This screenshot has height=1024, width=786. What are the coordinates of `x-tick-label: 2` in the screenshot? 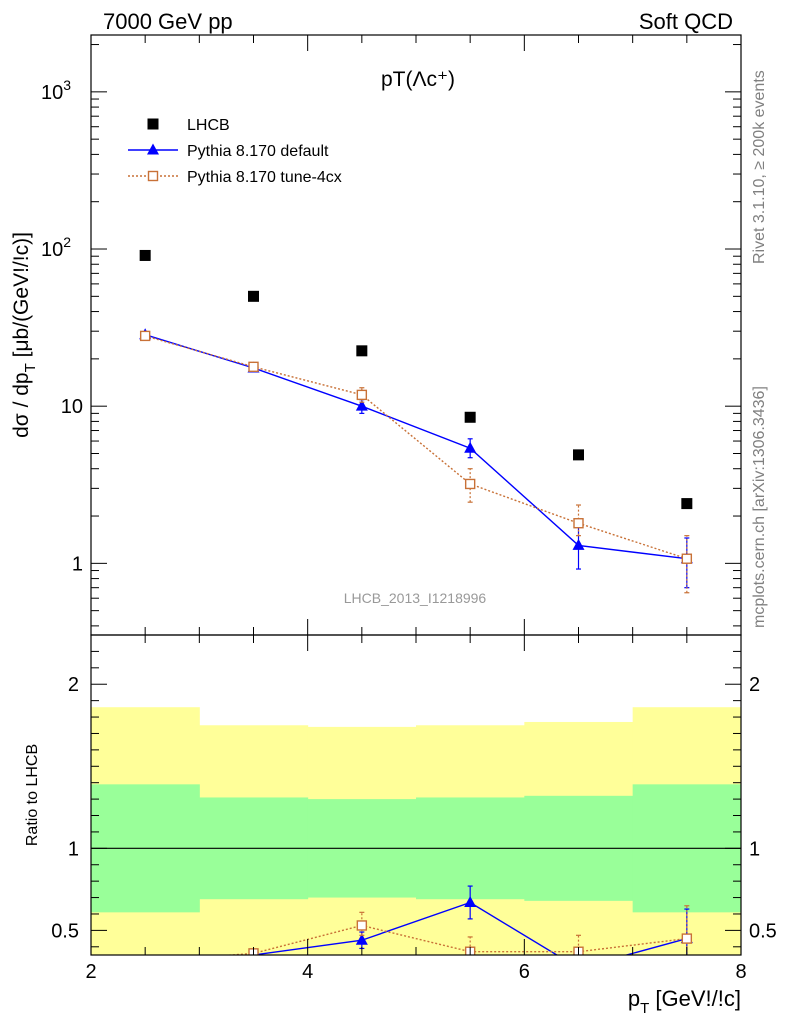 It's located at (90, 972).